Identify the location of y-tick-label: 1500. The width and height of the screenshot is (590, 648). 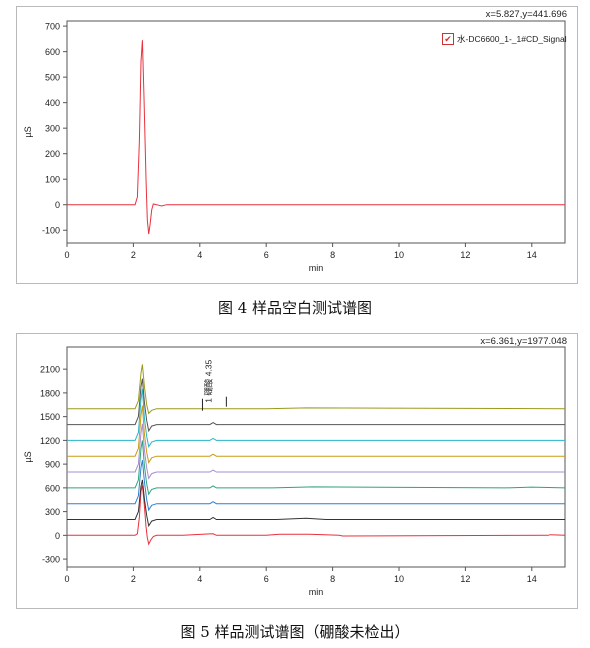
(50, 417).